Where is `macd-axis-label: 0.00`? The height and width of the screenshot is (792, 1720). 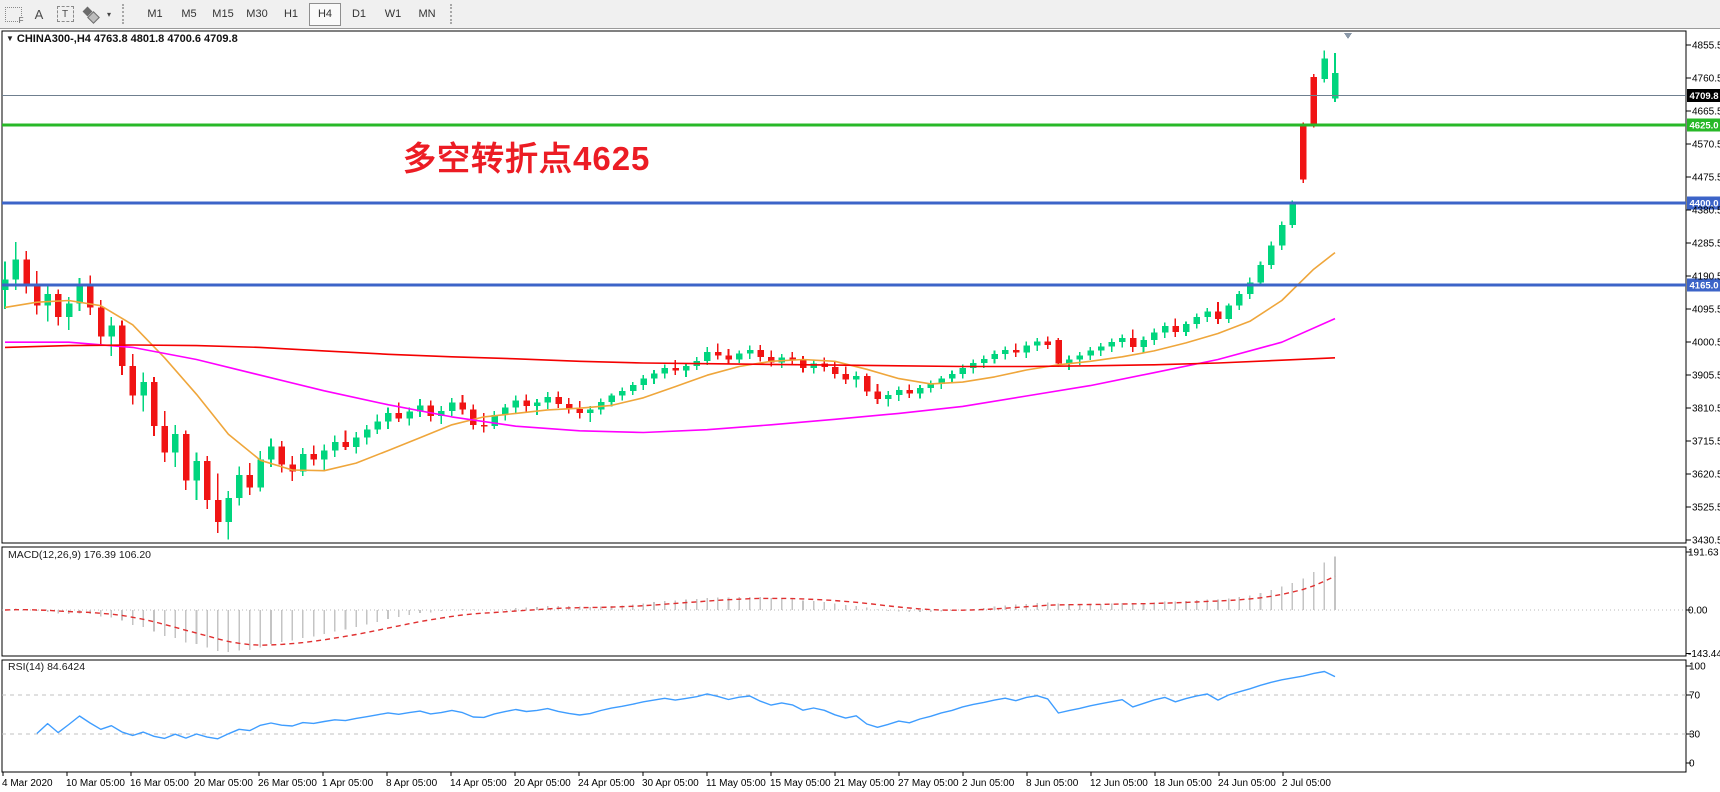
macd-axis-label: 0.00 is located at coordinates (1698, 611).